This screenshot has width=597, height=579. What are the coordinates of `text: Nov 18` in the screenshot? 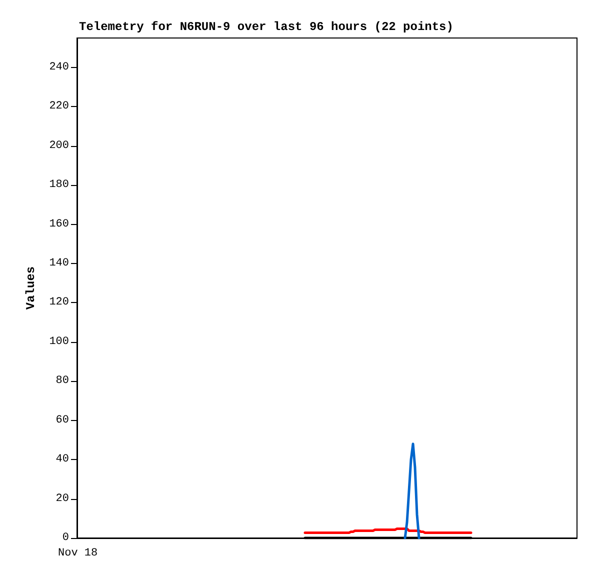 It's located at (78, 554).